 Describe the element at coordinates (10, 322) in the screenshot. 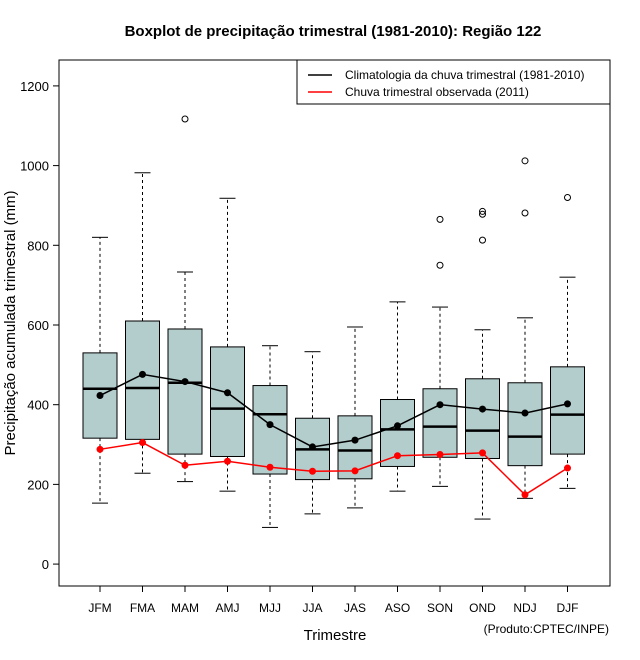

I see `y-axis-label: Precipitação acumulada trimestral (mm)` at that location.